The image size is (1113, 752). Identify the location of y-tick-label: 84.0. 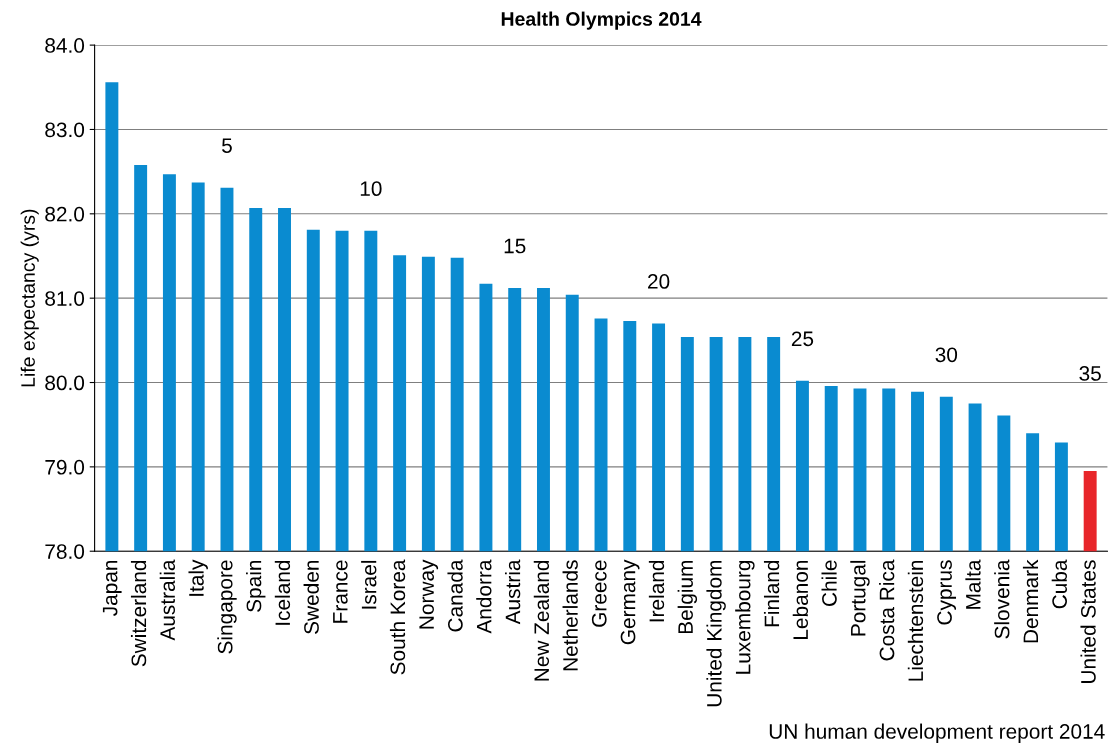
(65, 45).